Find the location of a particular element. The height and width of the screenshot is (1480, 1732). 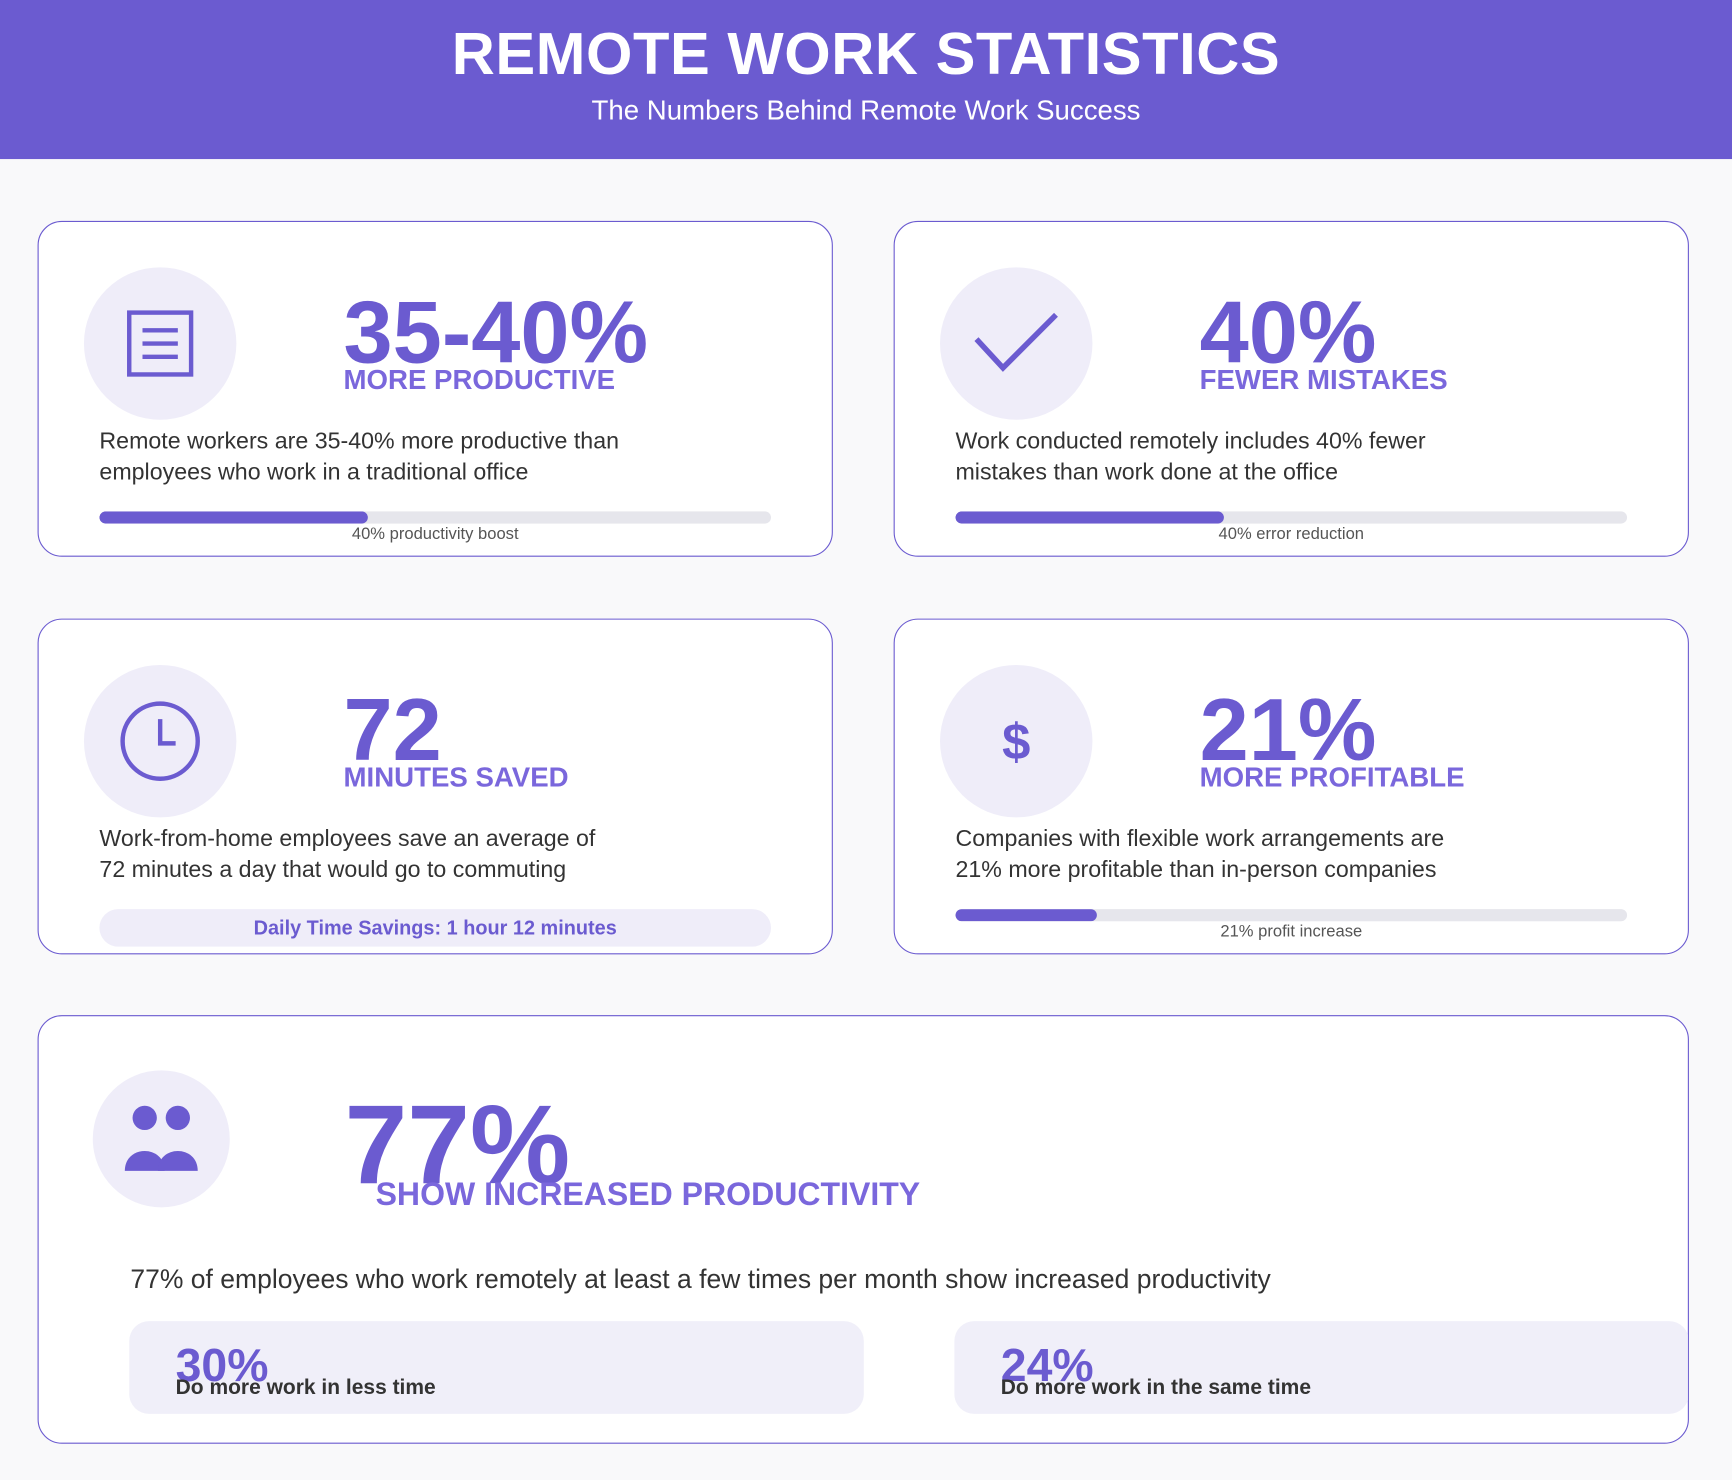

stat: 77% is located at coordinates (457, 1144).